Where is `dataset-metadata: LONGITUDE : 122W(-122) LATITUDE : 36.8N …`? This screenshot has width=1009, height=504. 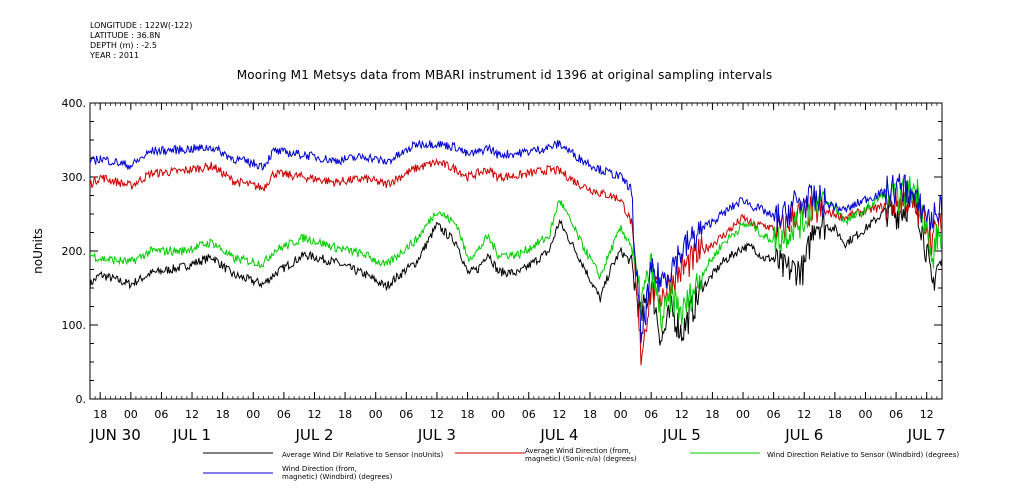
dataset-metadata: LONGITUDE : 122W(-122) LATITUDE : 36.8N … is located at coordinates (141, 41).